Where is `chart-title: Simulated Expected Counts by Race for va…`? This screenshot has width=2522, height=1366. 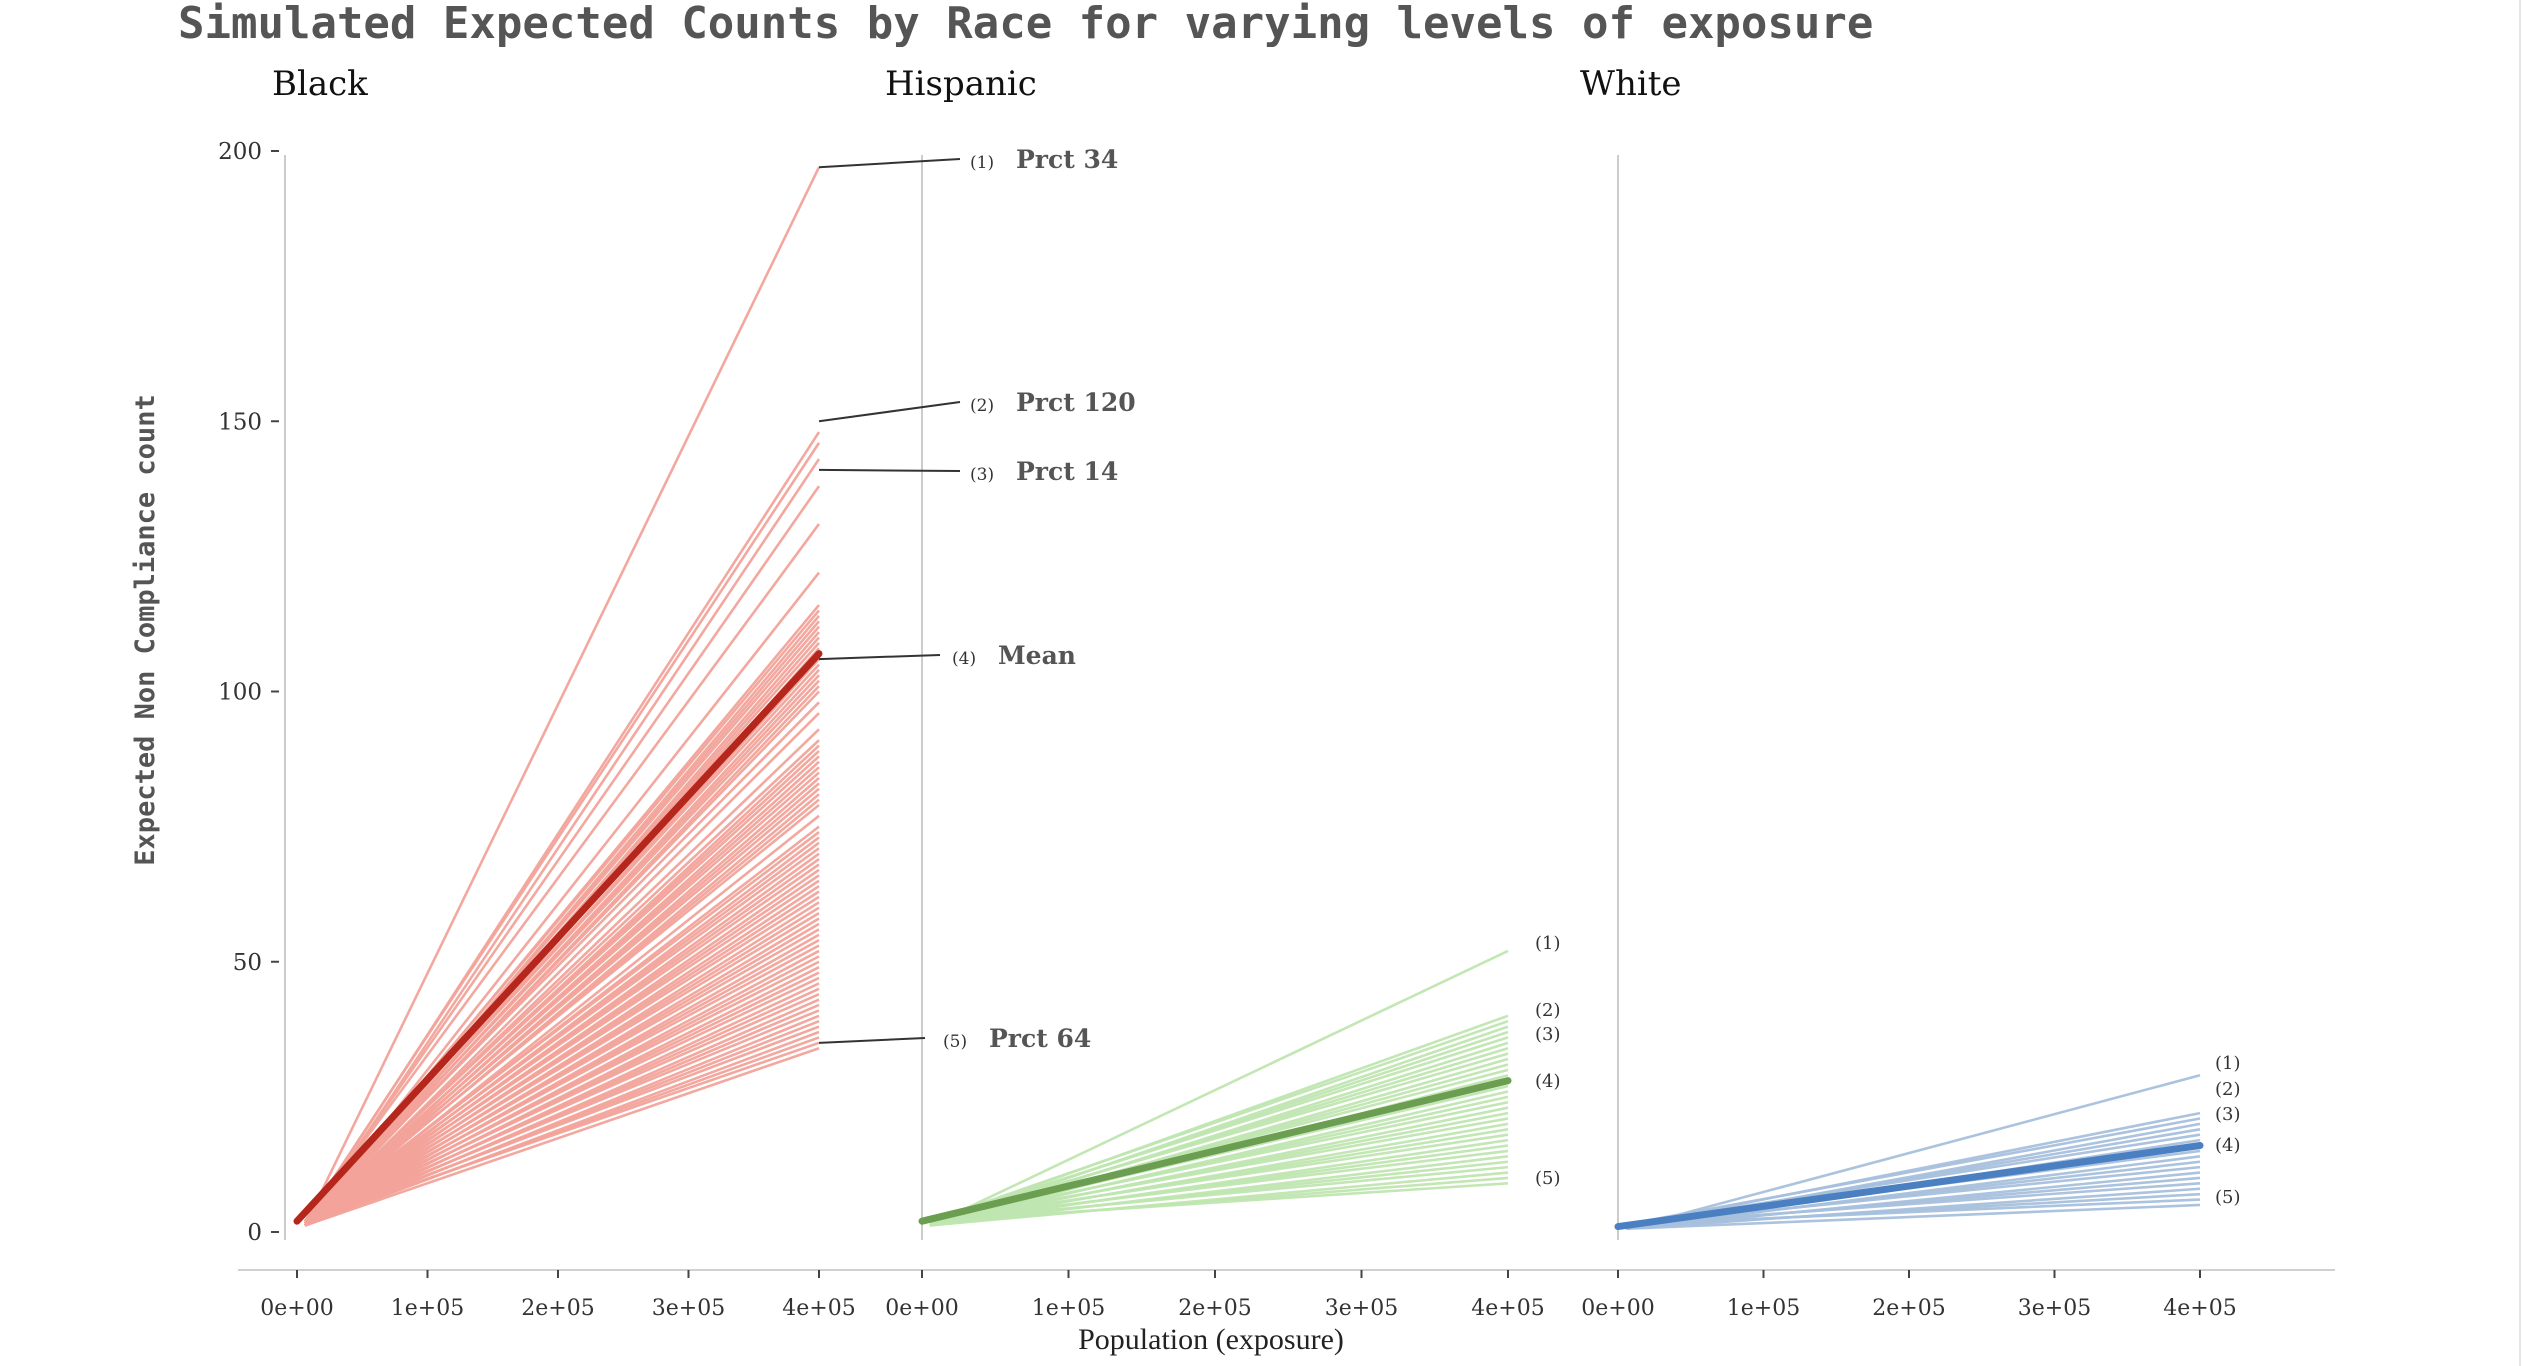 chart-title: Simulated Expected Counts by Race for va… is located at coordinates (1025, 24).